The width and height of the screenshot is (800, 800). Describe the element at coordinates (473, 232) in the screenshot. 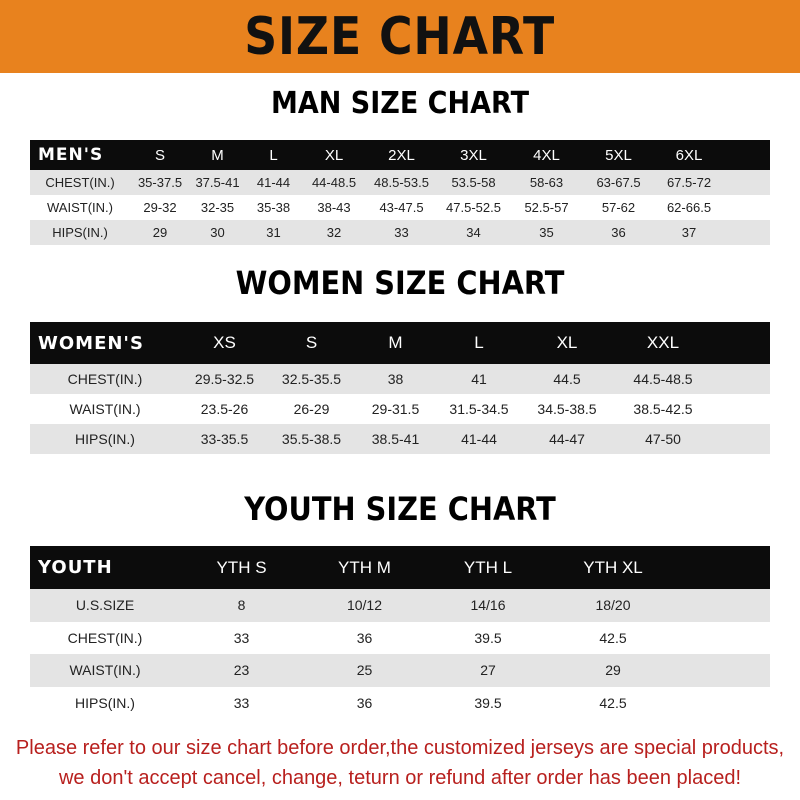

I see `size-value: 34` at that location.